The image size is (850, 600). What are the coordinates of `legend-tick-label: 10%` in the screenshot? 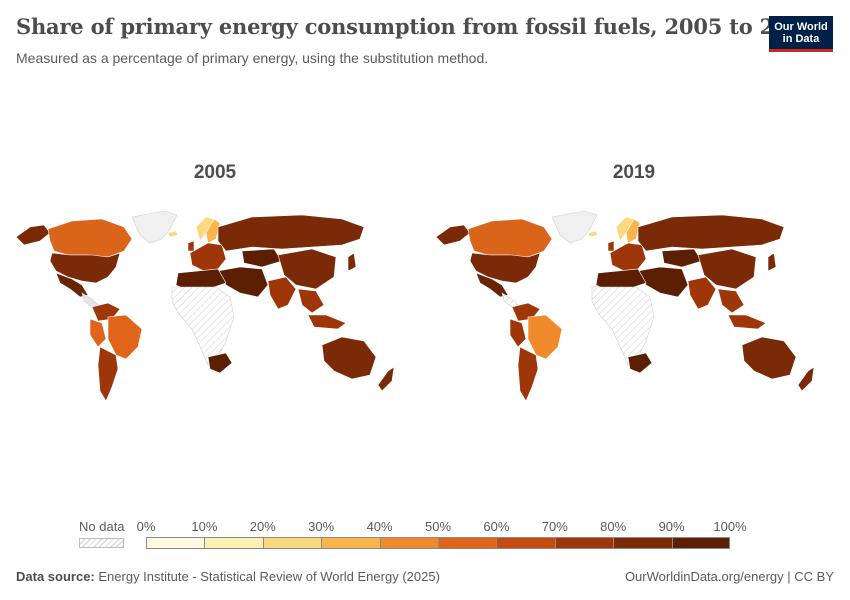 It's located at (204, 526).